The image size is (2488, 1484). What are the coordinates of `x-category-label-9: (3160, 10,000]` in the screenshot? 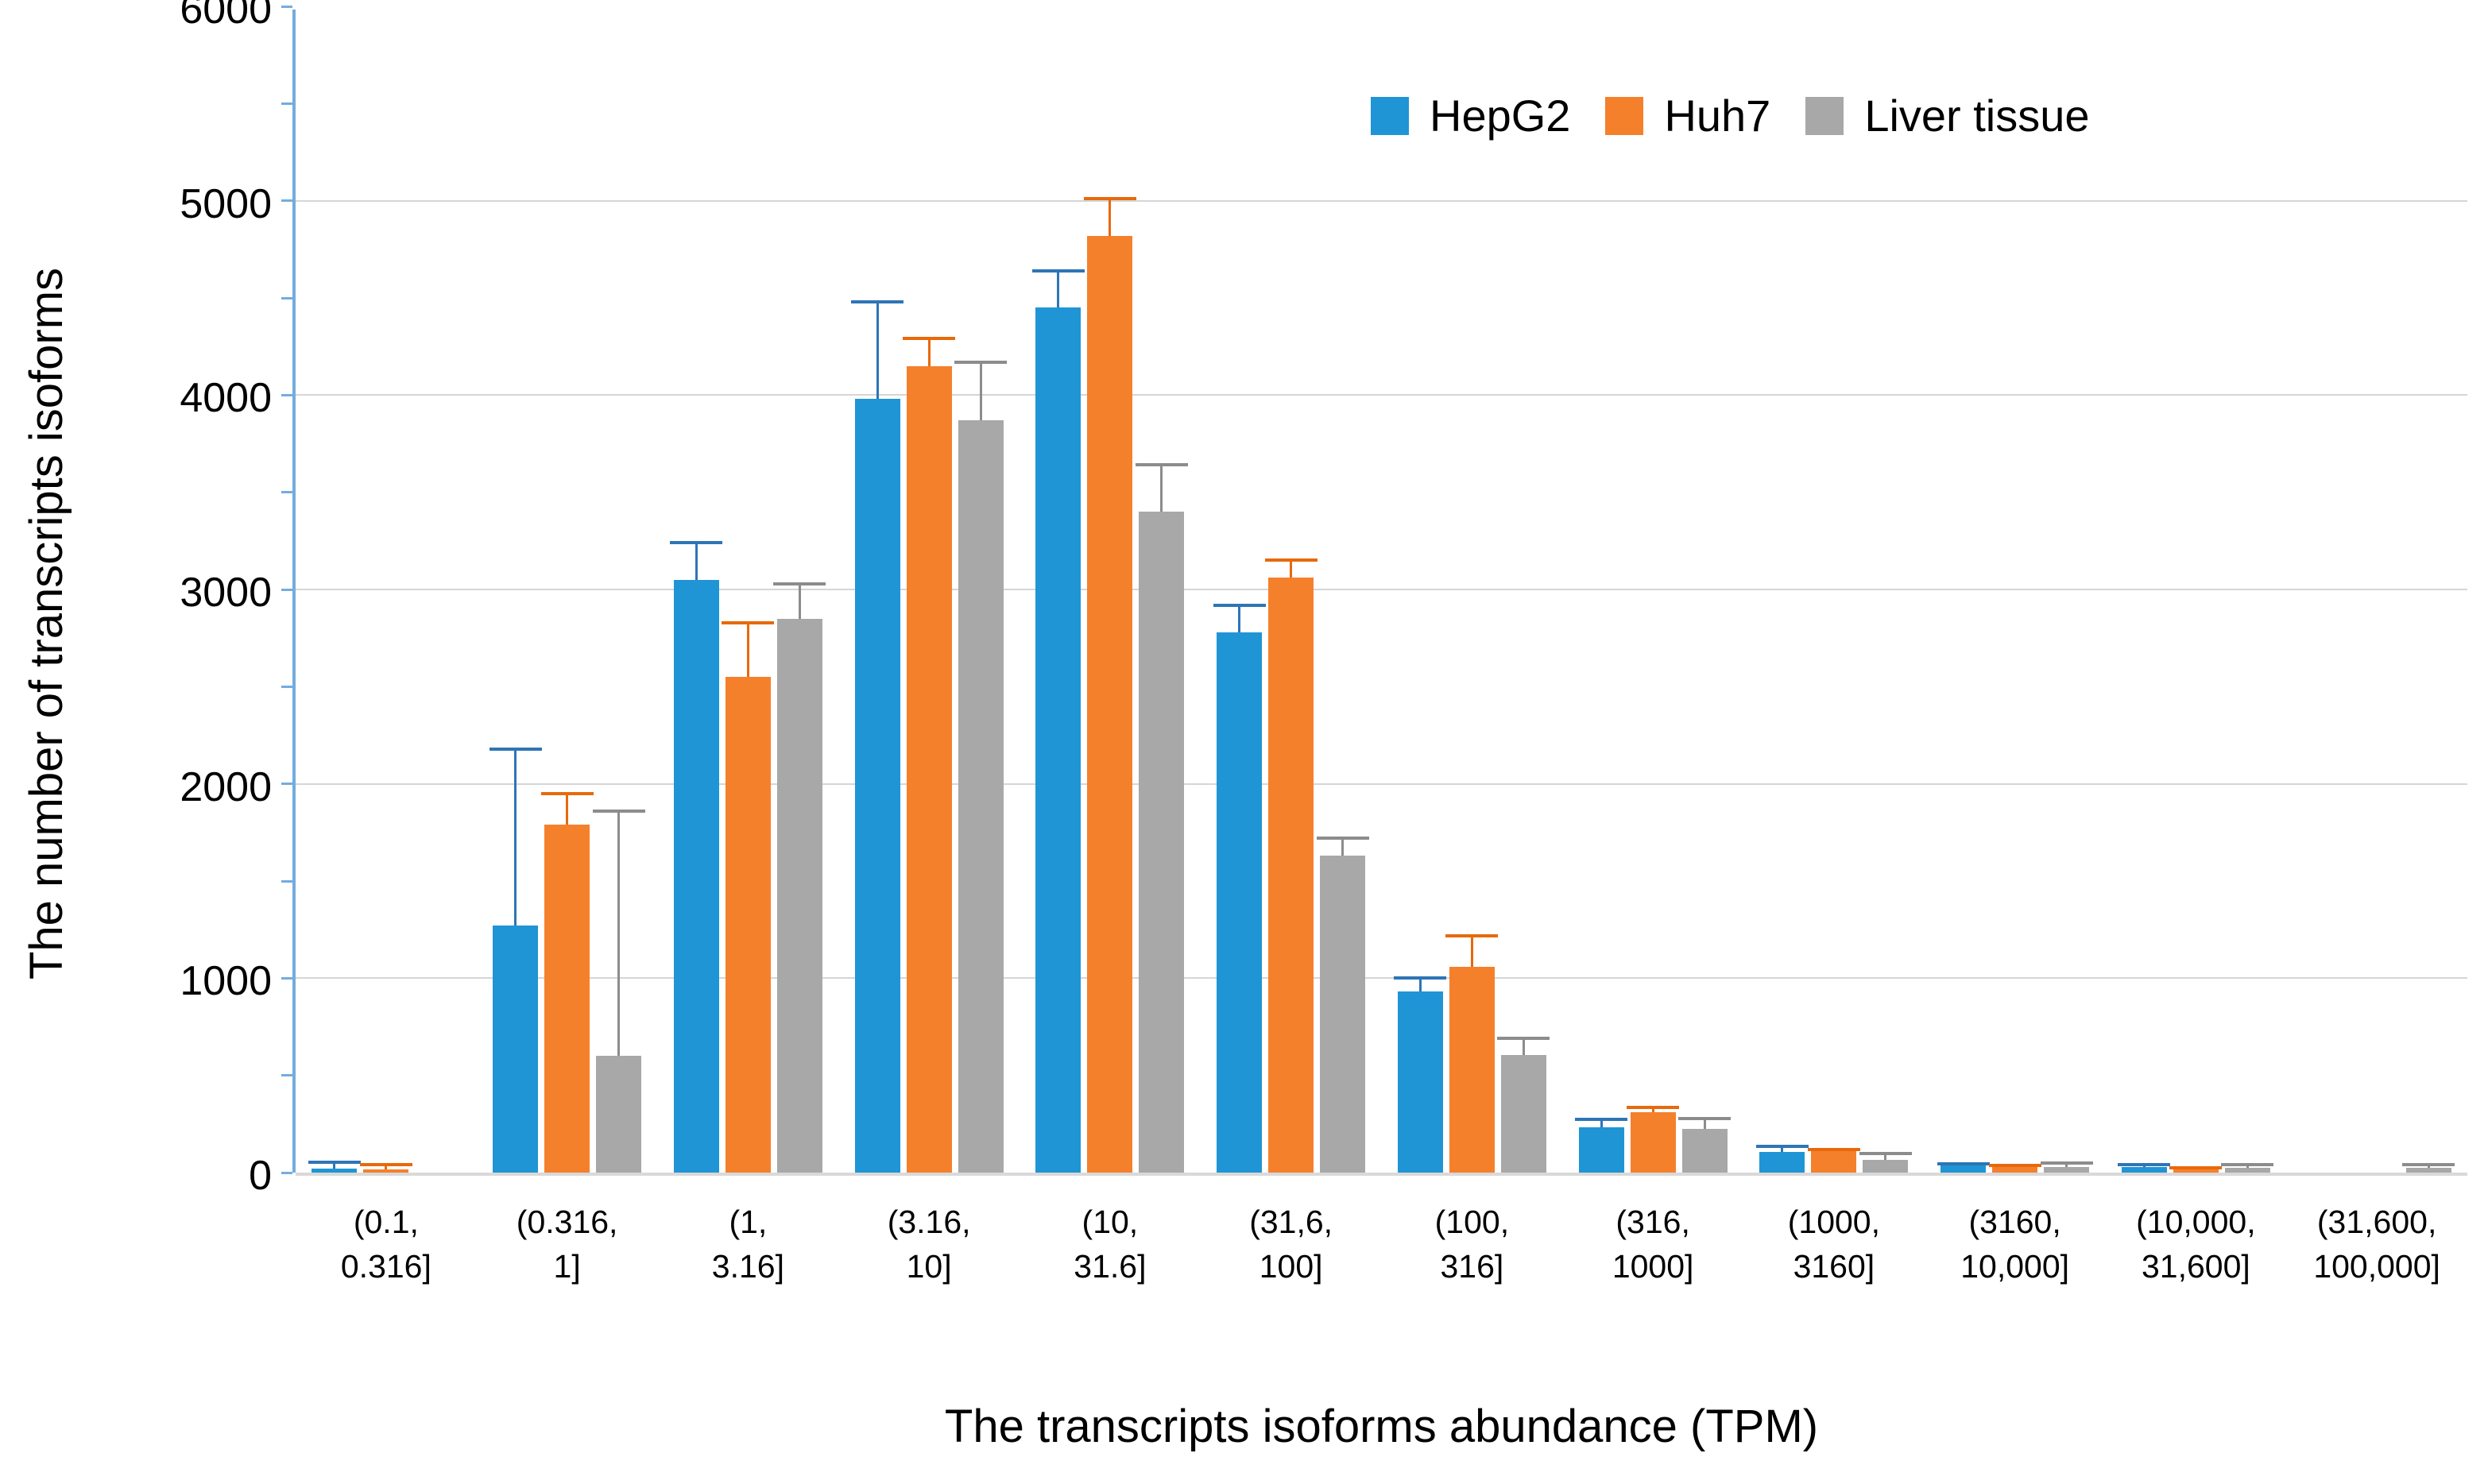 It's located at (2015, 1244).